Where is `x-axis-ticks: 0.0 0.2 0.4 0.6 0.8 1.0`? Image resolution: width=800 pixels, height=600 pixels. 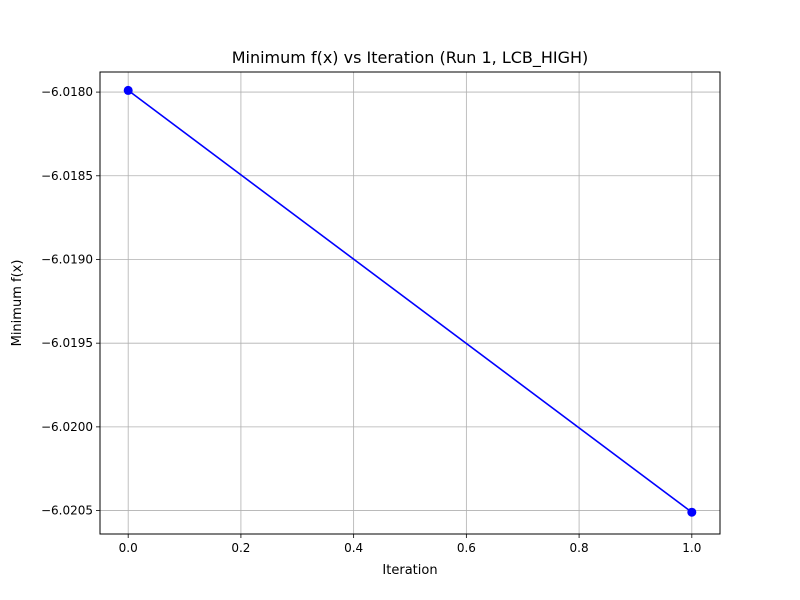
x-axis-ticks: 0.0 0.2 0.4 0.6 0.8 1.0 is located at coordinates (410, 544).